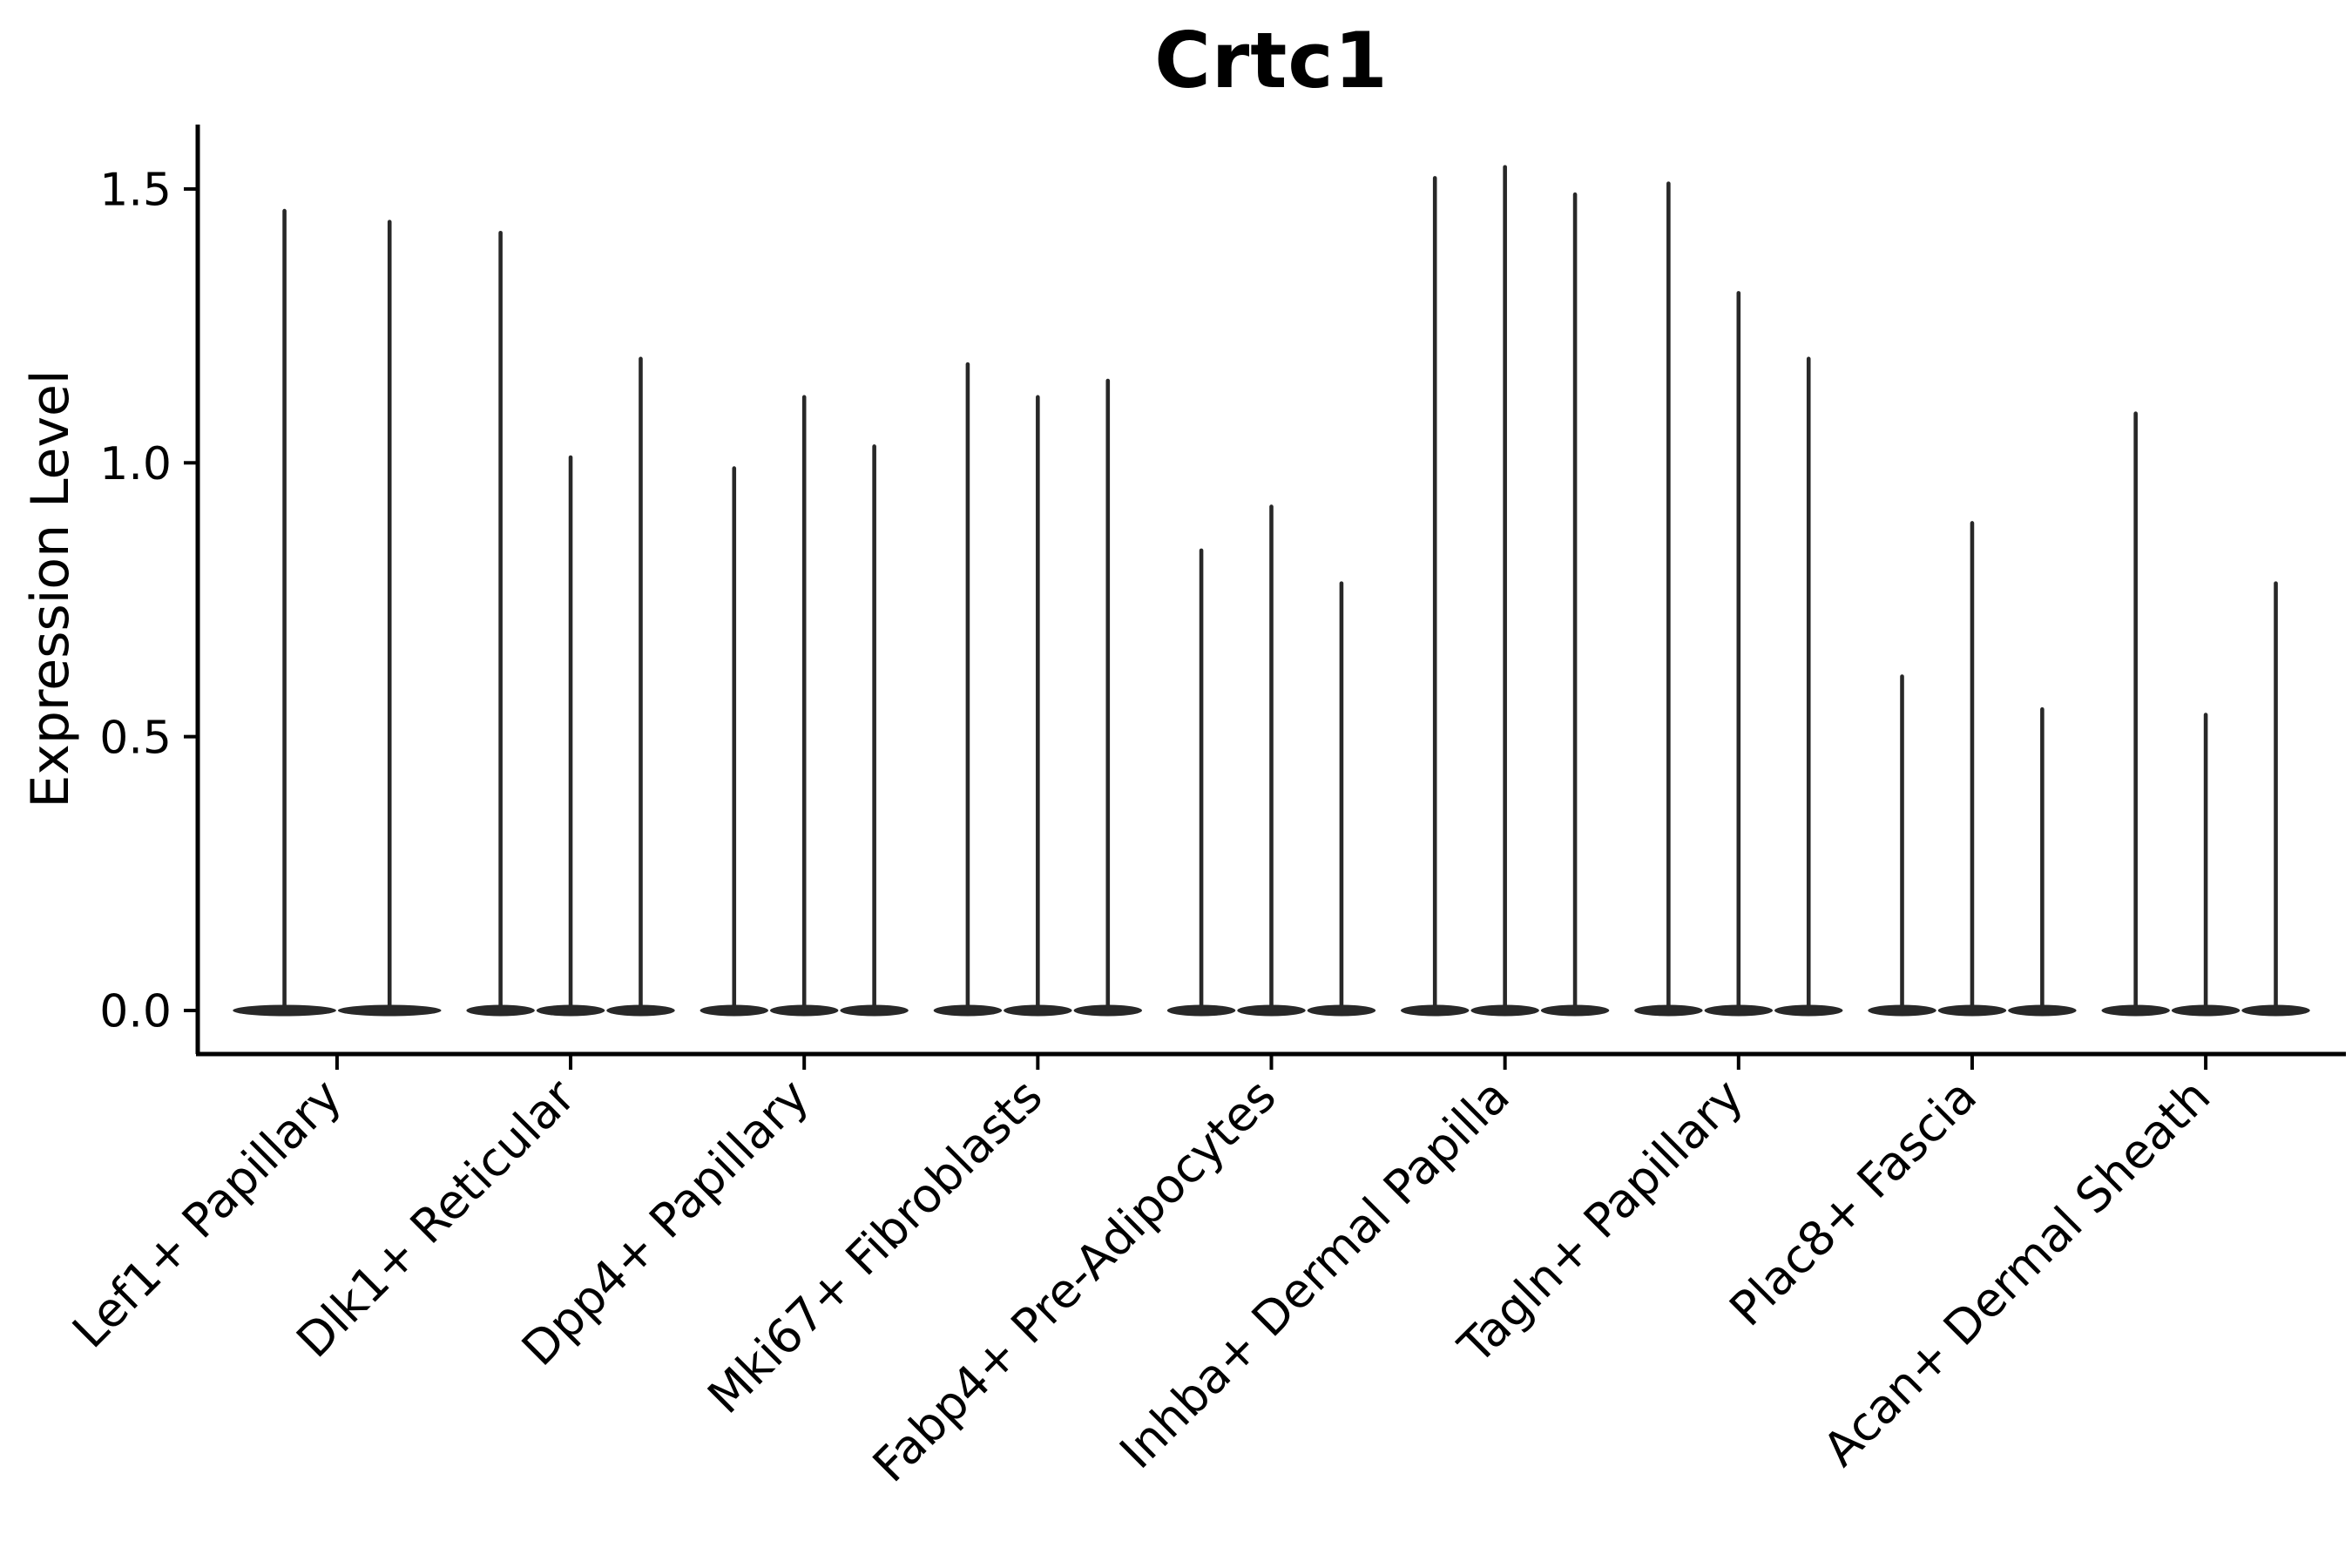 The height and width of the screenshot is (1568, 2352). I want to click on y-tick-label: 0.0, so click(135, 1012).